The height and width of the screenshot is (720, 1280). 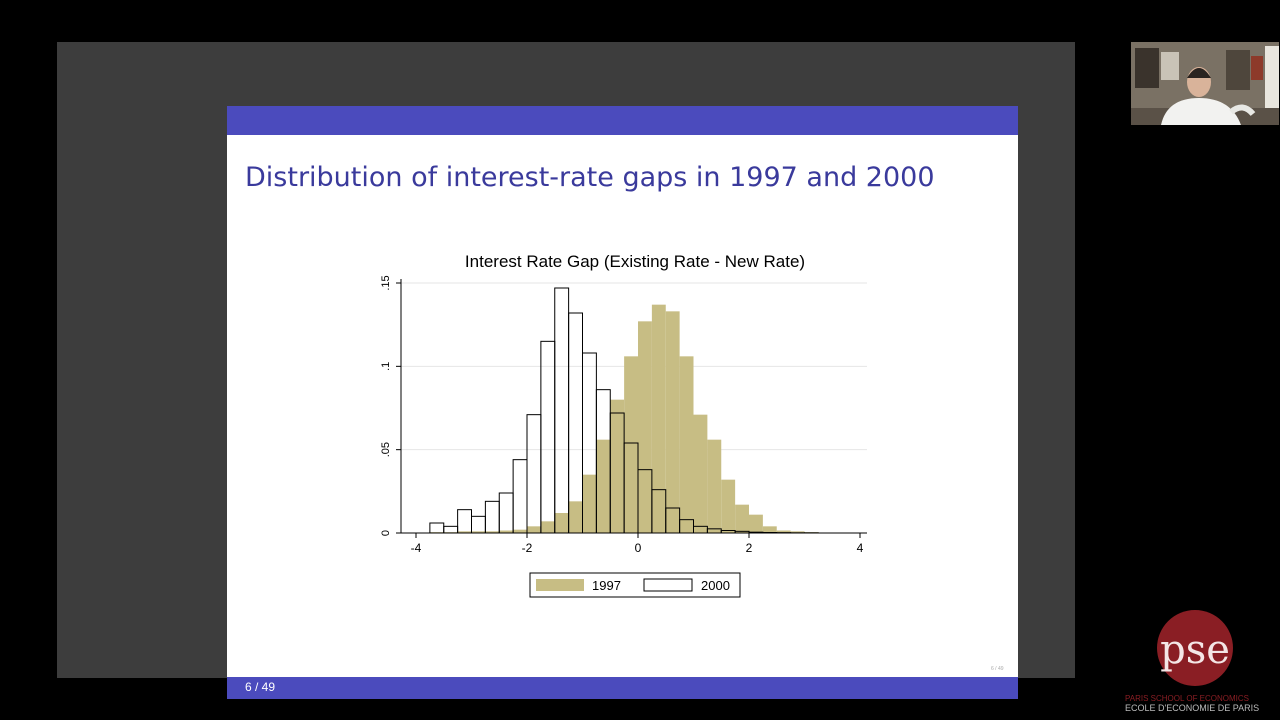 I want to click on tiny-page-mark: 6 / 49, so click(x=997, y=669).